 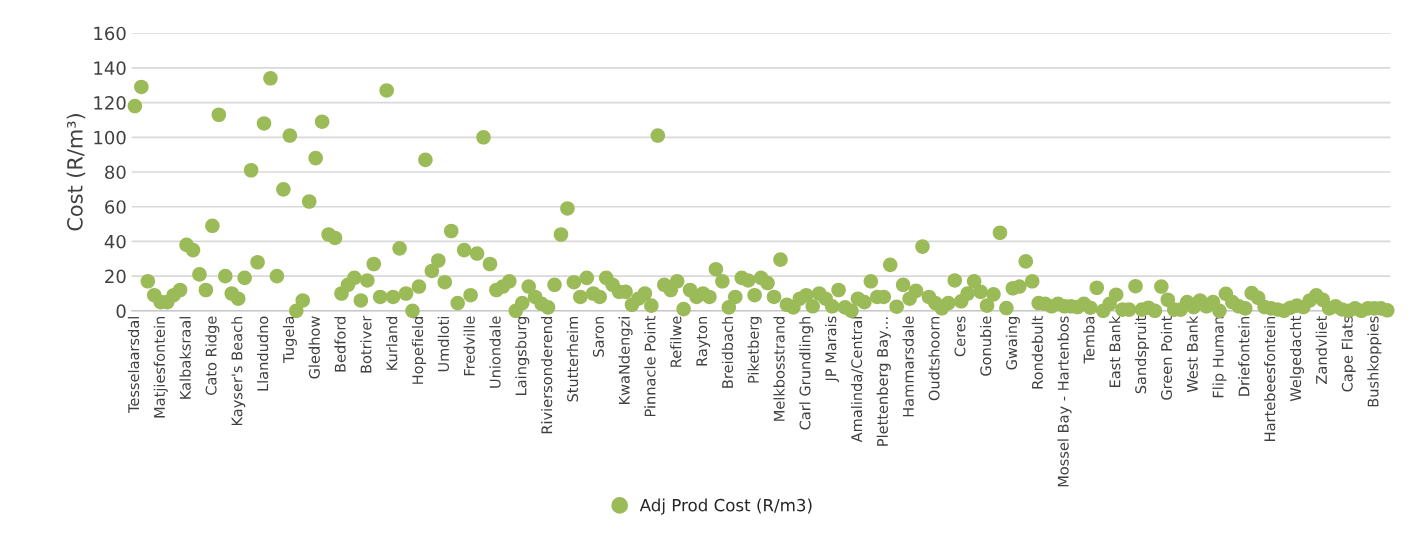 I want to click on x-tick-label: KwaNdengzi, so click(x=625, y=361).